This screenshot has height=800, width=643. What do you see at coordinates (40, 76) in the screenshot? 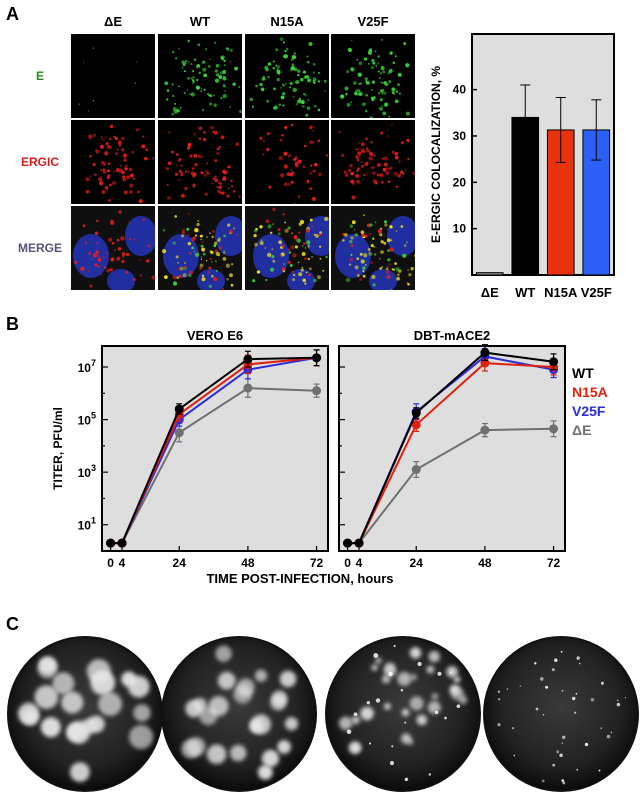
I see `row-label-e: E` at bounding box center [40, 76].